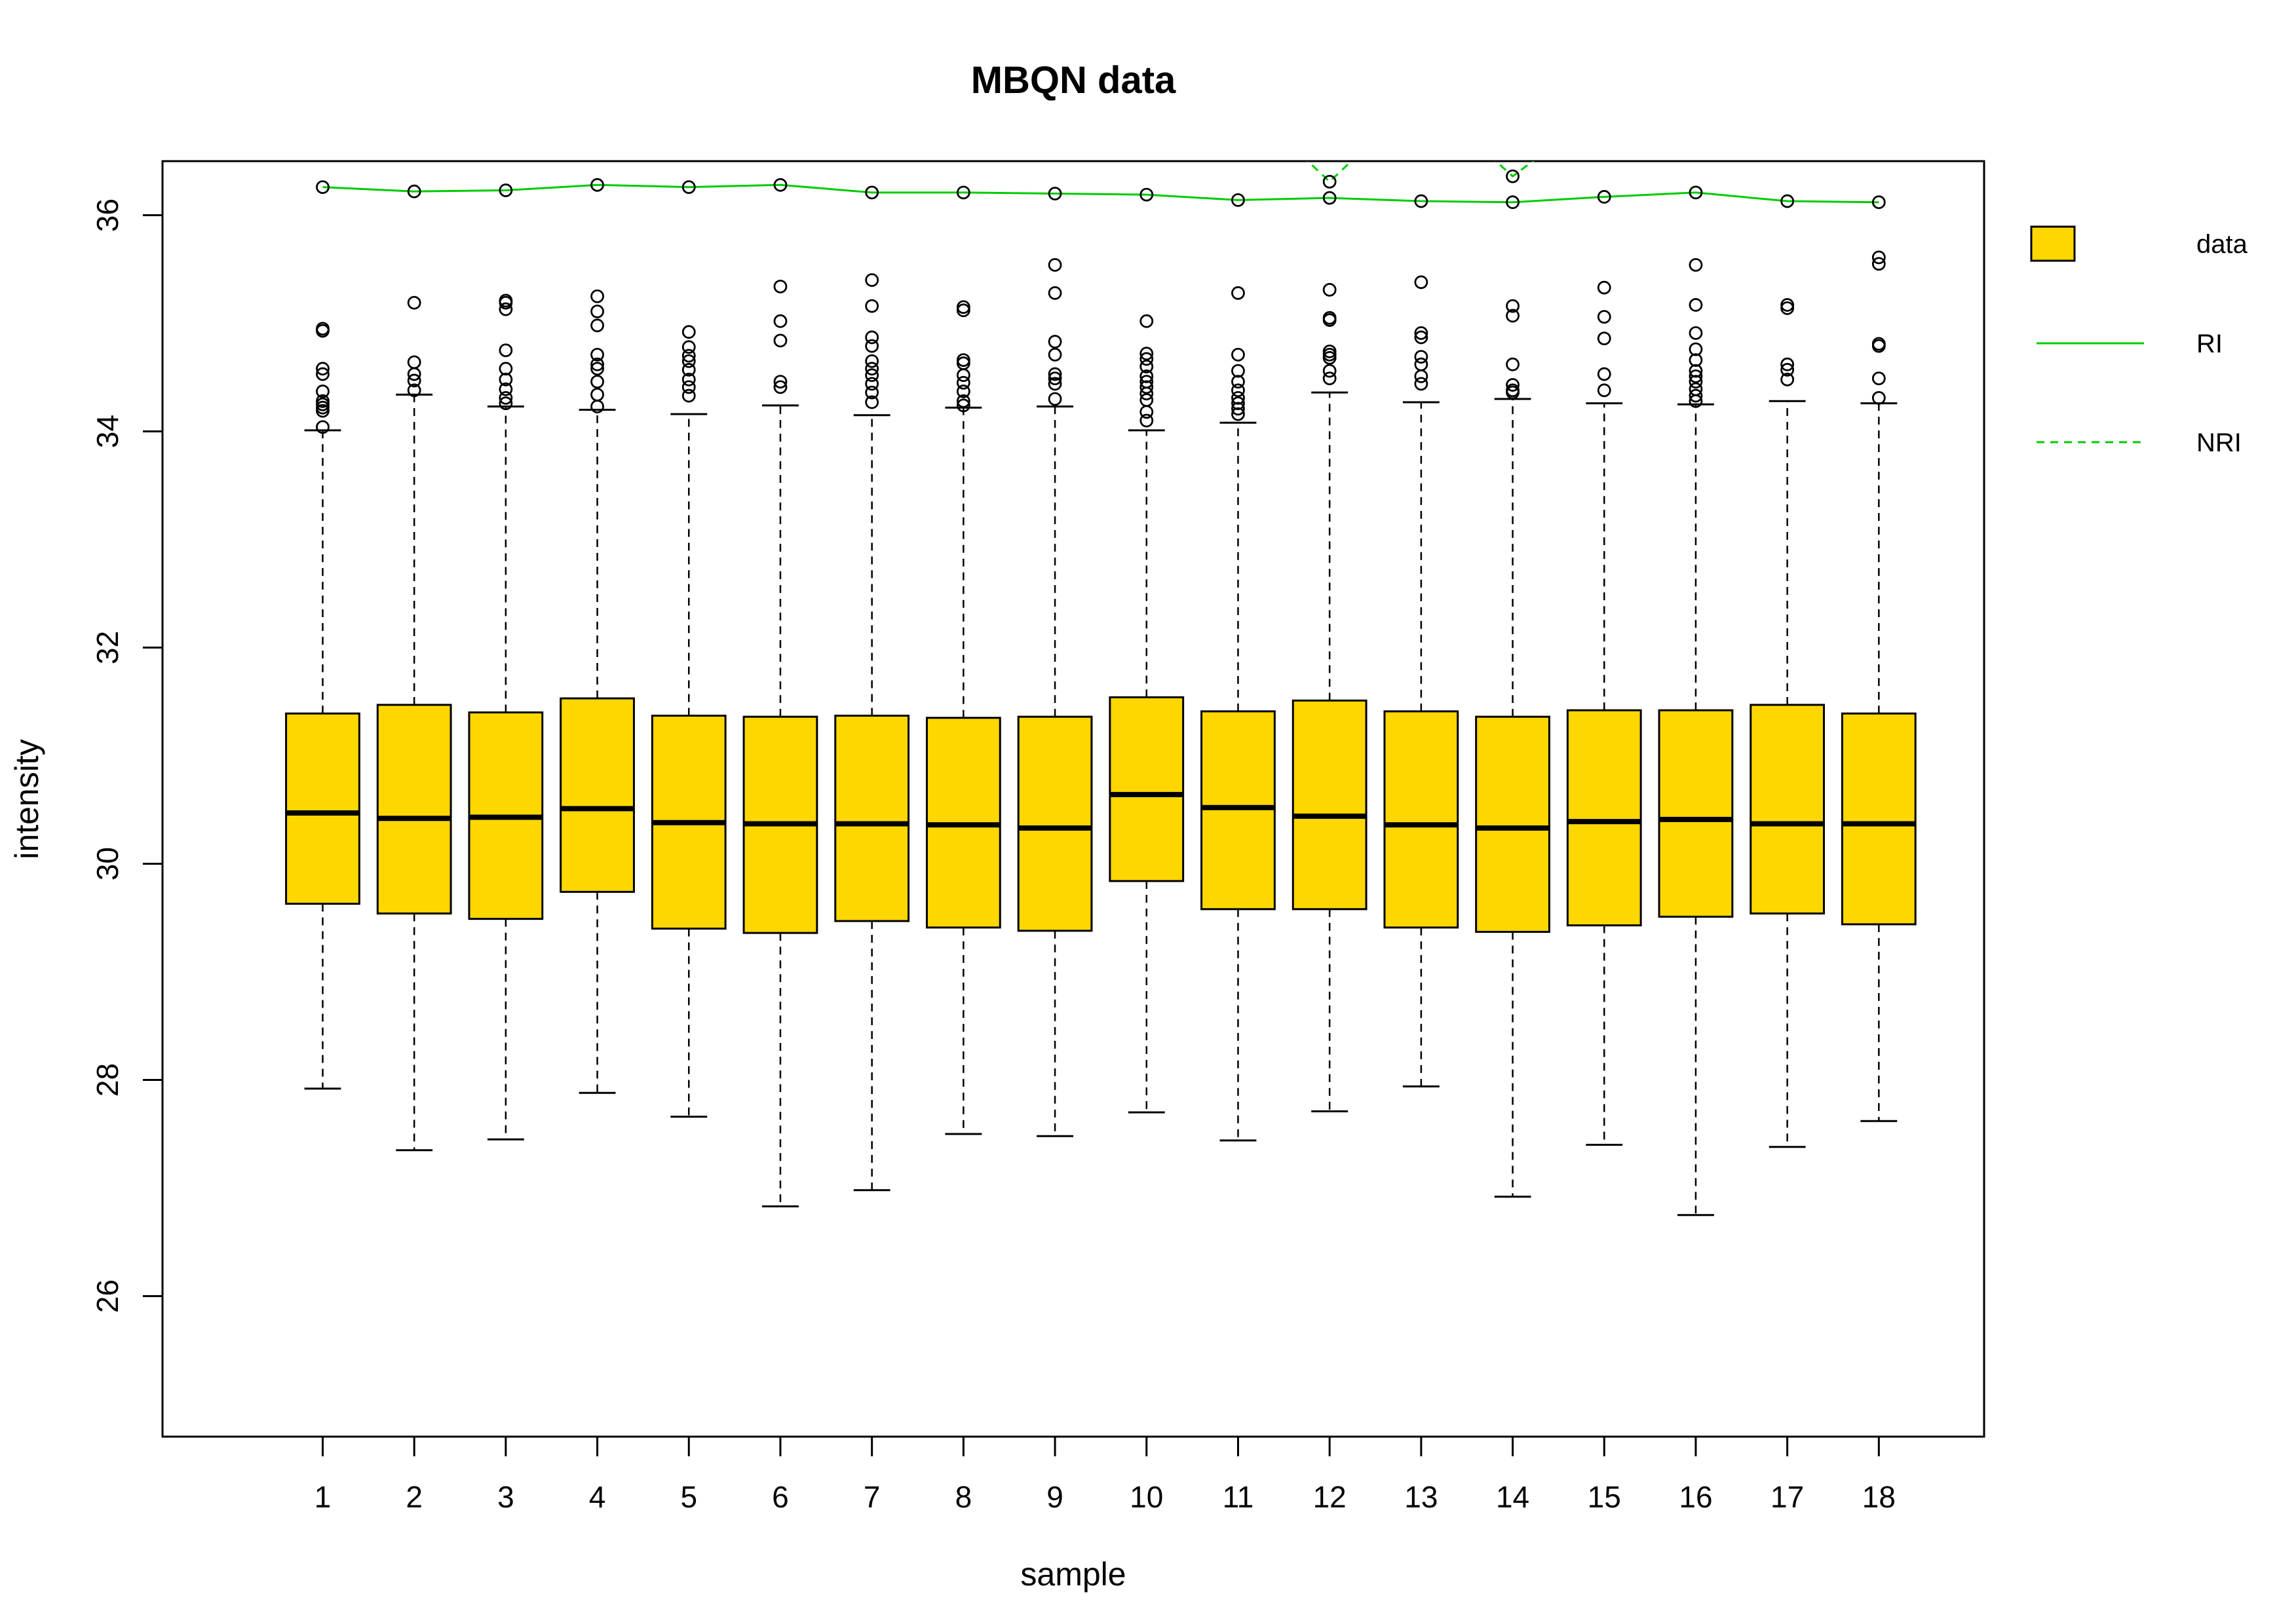 This screenshot has height=1624, width=2296. Describe the element at coordinates (107, 215) in the screenshot. I see `y-tick-label: 36` at that location.